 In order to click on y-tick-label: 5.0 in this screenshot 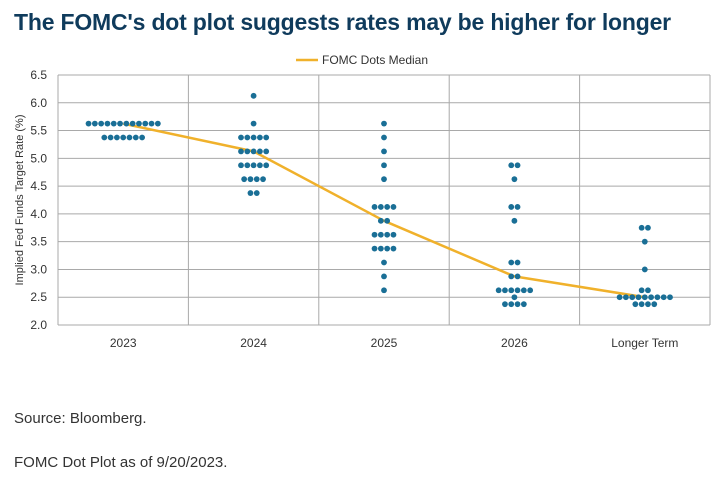, I will do `click(38, 158)`.